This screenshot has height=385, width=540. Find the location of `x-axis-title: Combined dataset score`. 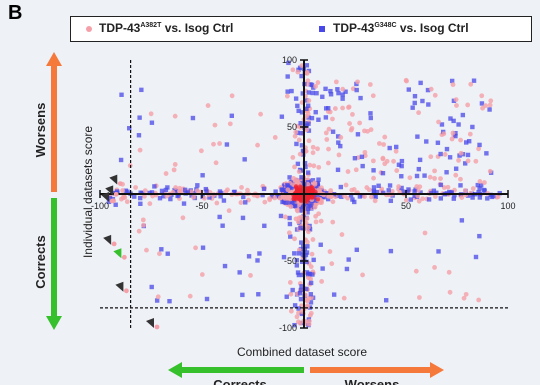

x-axis-title: Combined dataset score is located at coordinates (302, 352).